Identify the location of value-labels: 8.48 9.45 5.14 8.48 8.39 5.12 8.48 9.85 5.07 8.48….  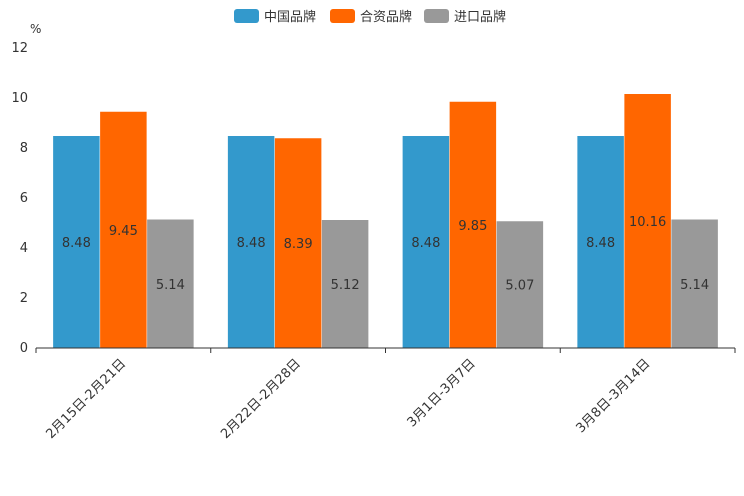
(385, 254).